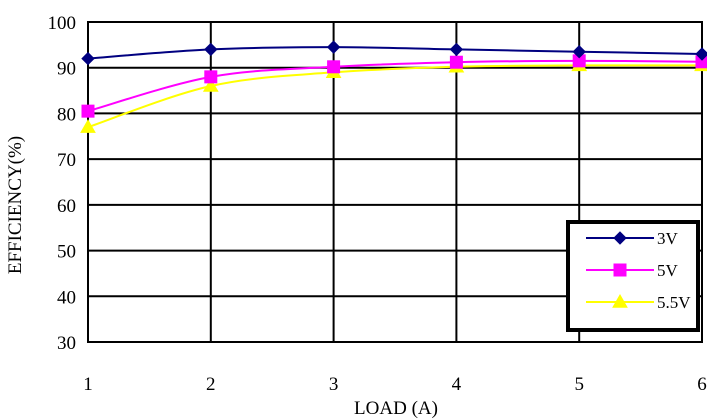 The width and height of the screenshot is (707, 419). I want to click on legend-item-5.5V: 5.5V, so click(638, 302).